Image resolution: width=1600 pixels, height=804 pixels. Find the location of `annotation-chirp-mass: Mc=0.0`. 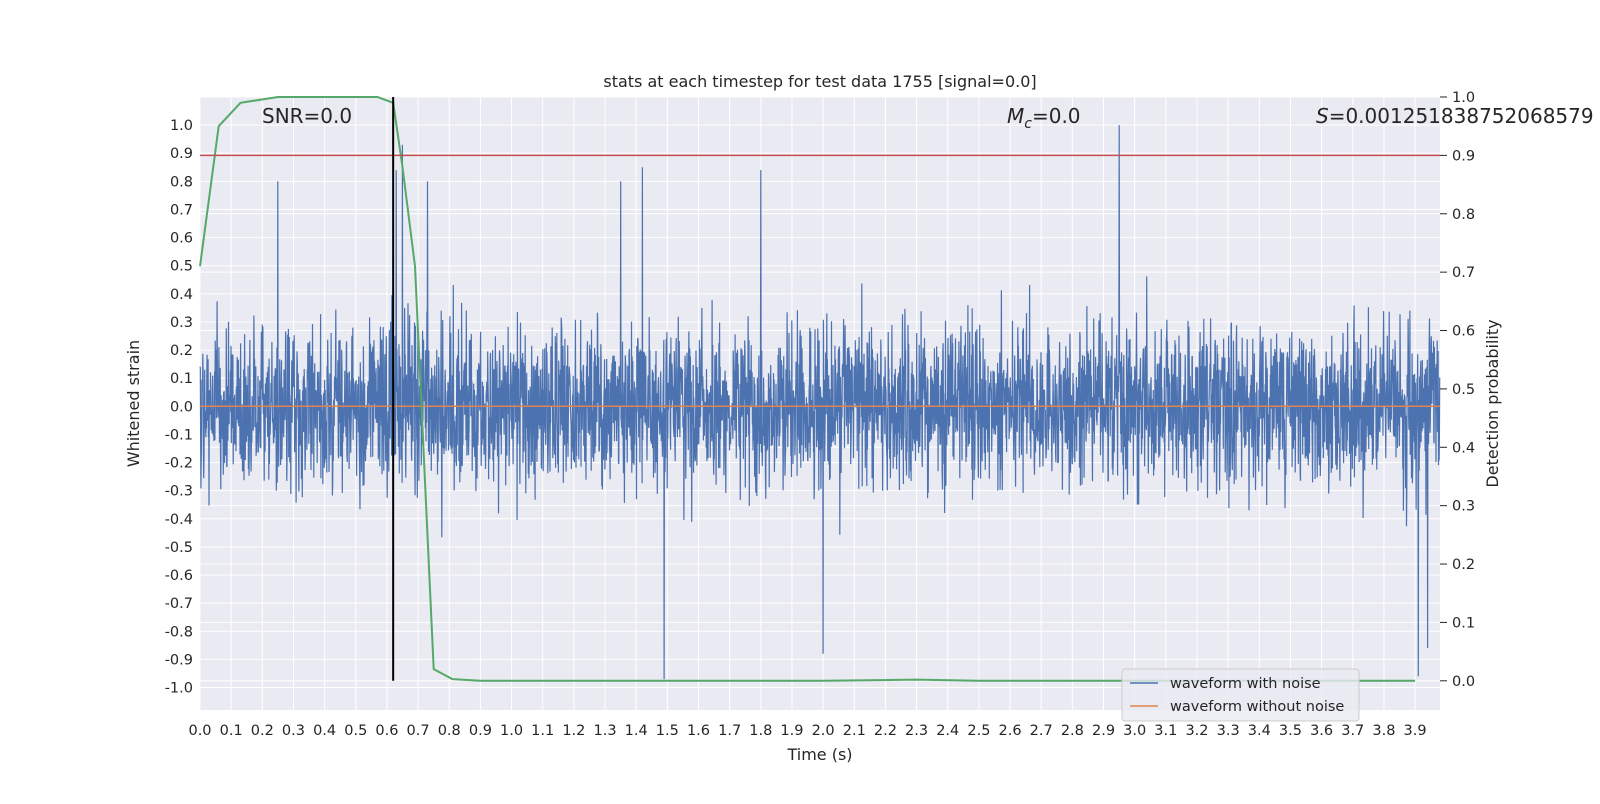

annotation-chirp-mass: Mc=0.0 is located at coordinates (1044, 118).